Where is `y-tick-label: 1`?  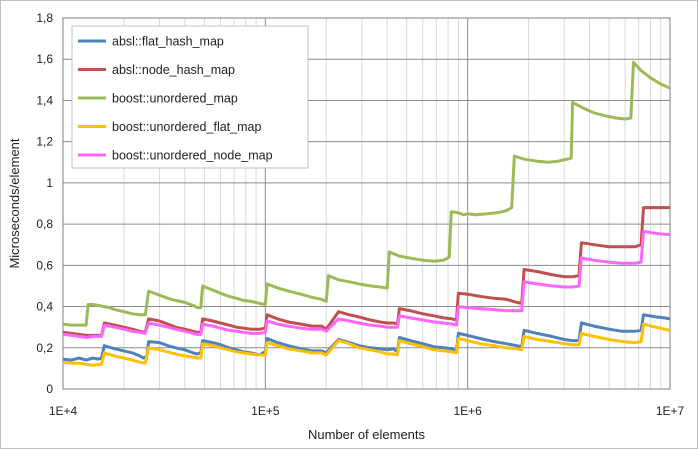
y-tick-label: 1 is located at coordinates (49, 183).